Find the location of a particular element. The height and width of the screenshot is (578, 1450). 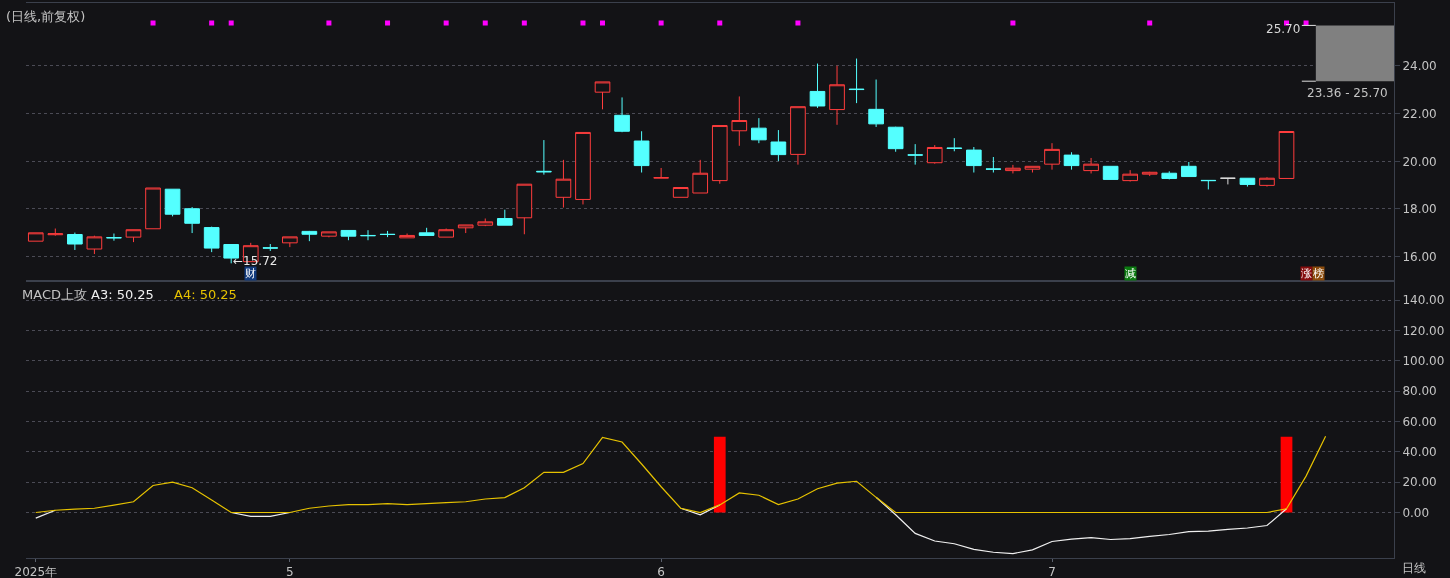

text: A4: 50.25 is located at coordinates (205, 294).